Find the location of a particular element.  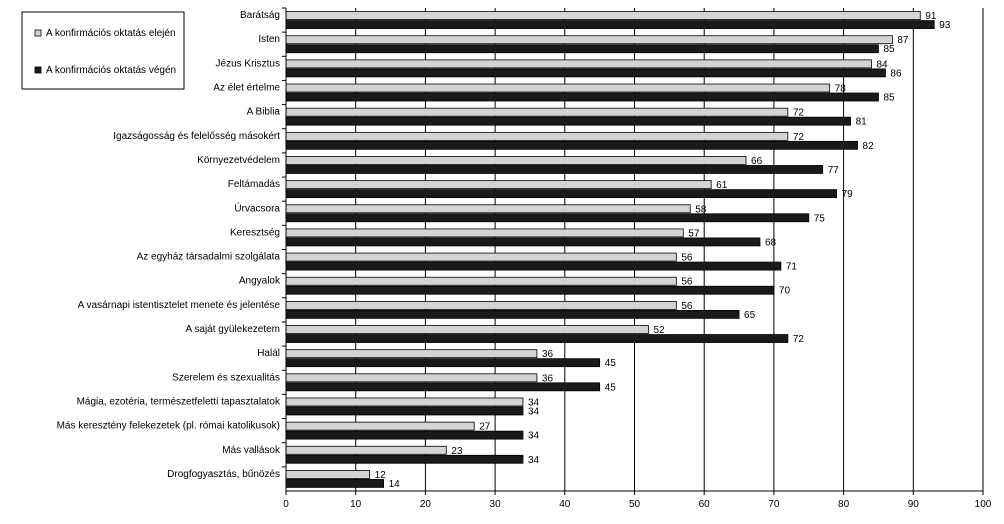

value-label-start: 34 is located at coordinates (534, 402).